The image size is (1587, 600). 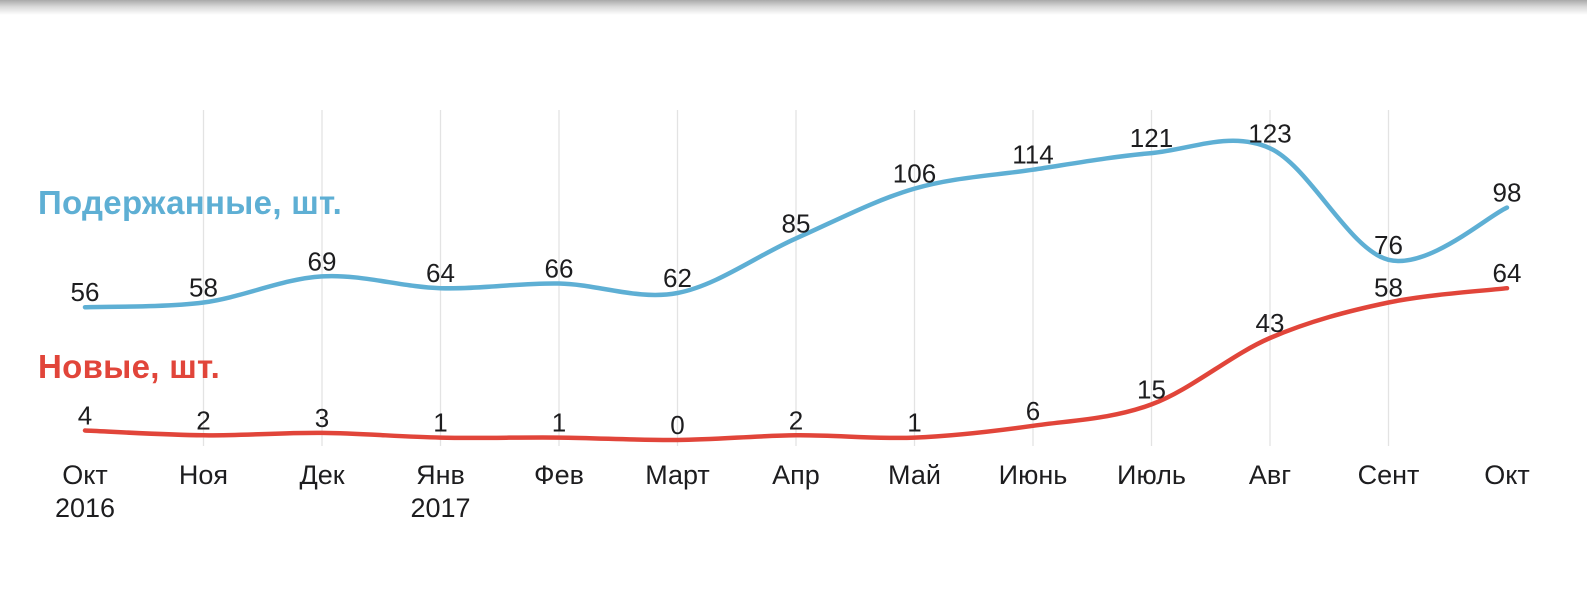 I want to click on legend-new-label: Новые, шт., so click(x=129, y=366).